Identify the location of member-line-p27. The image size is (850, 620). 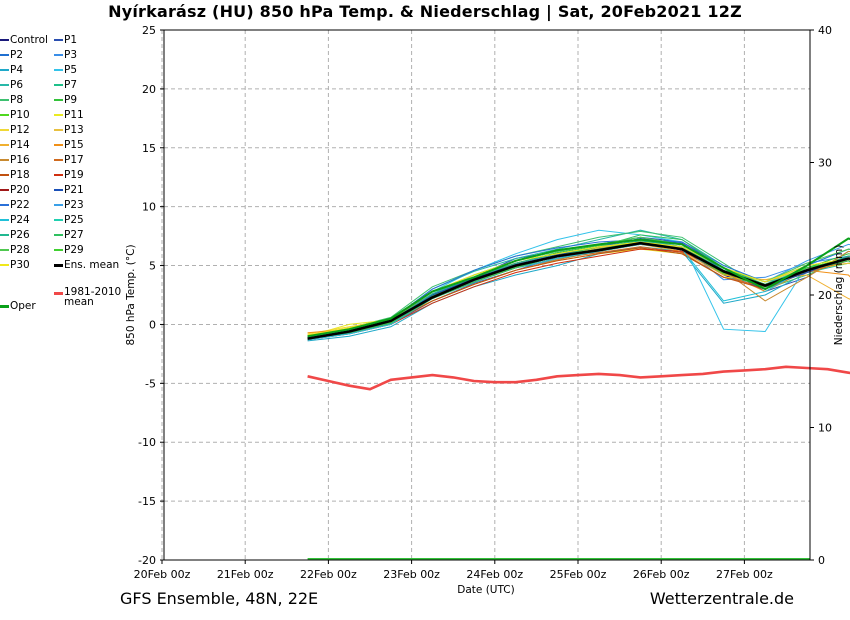
(578, 287).